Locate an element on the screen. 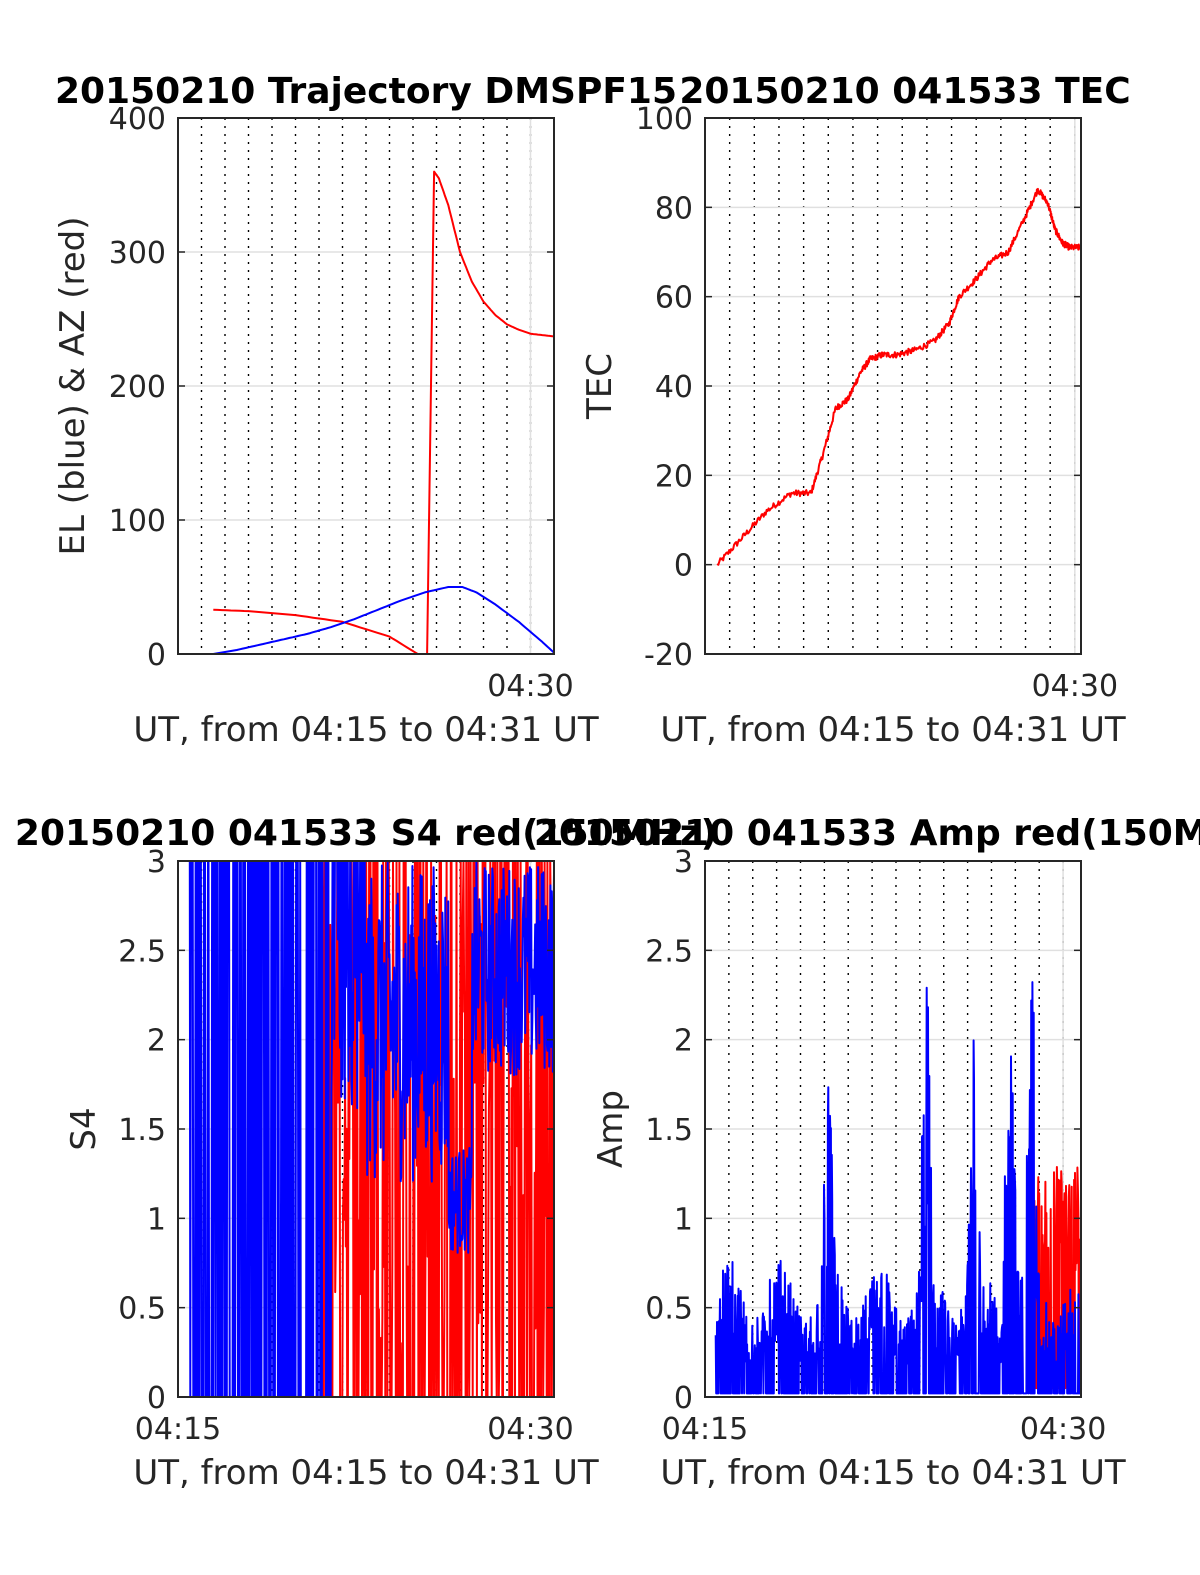 This screenshot has height=1575, width=1200. trajectory-xtick-label: 04:30 is located at coordinates (530, 686).